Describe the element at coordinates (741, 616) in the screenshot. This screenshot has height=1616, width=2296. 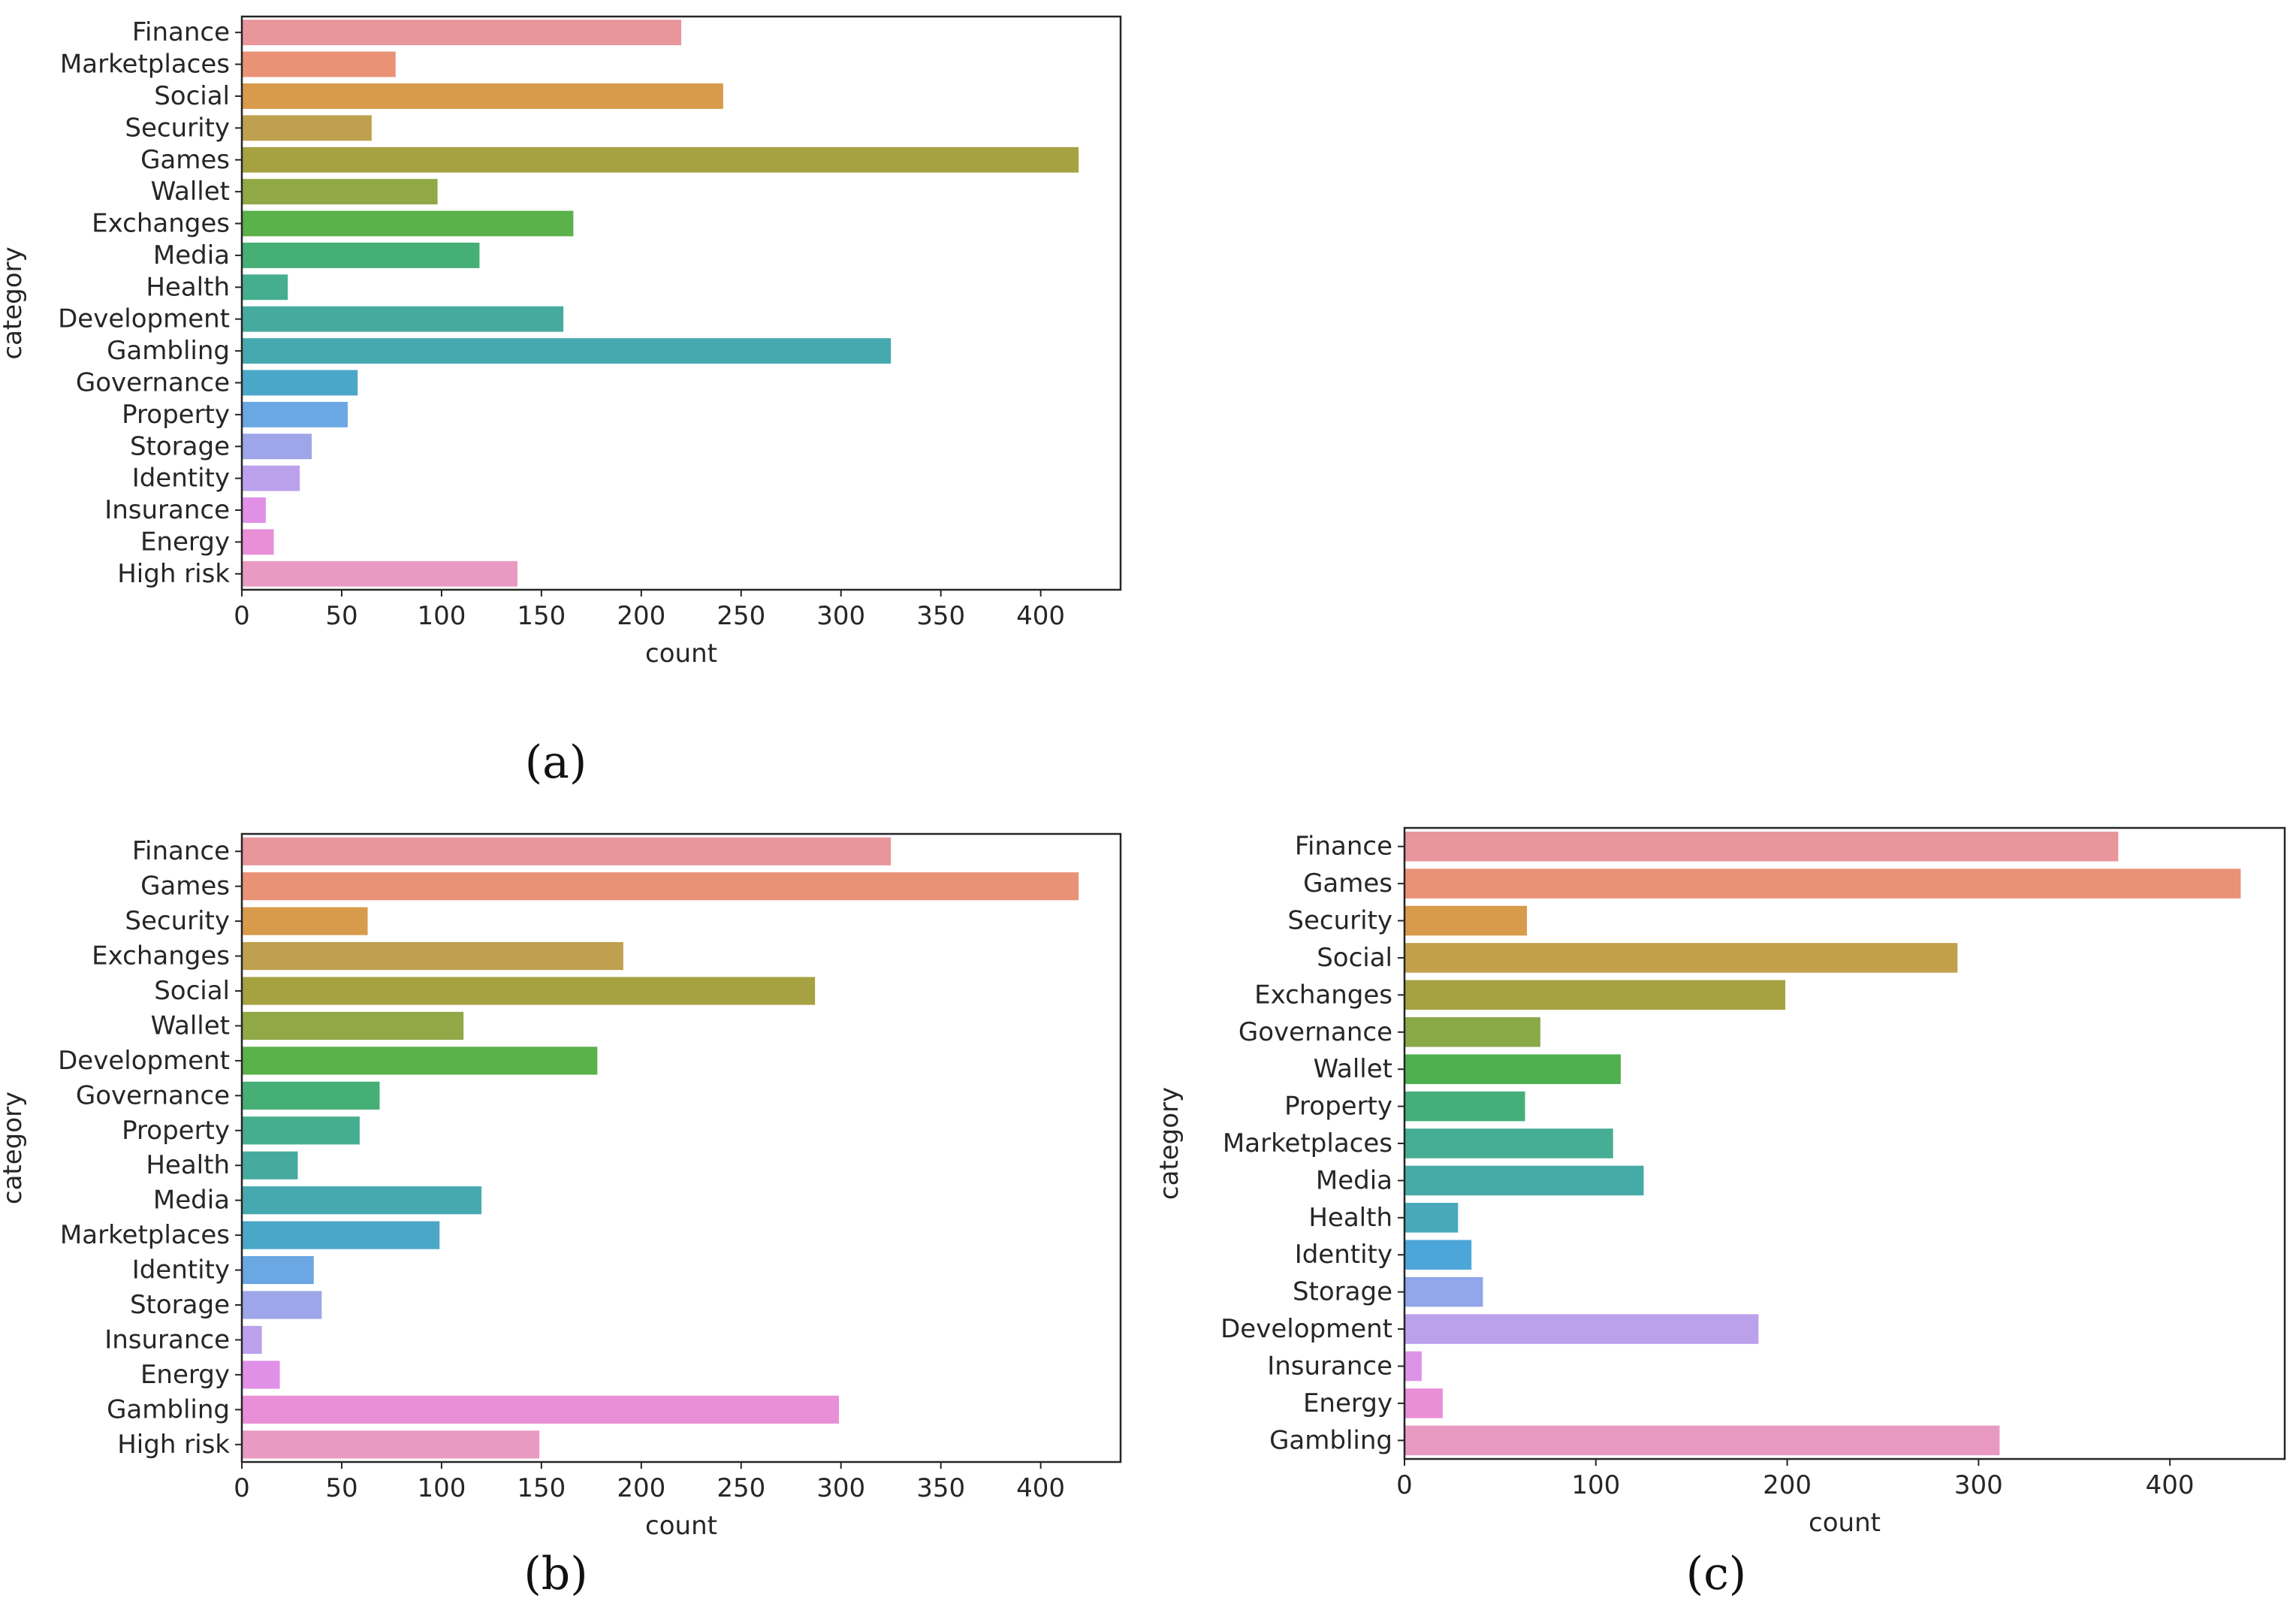
I see `x-tick-label: 250` at that location.